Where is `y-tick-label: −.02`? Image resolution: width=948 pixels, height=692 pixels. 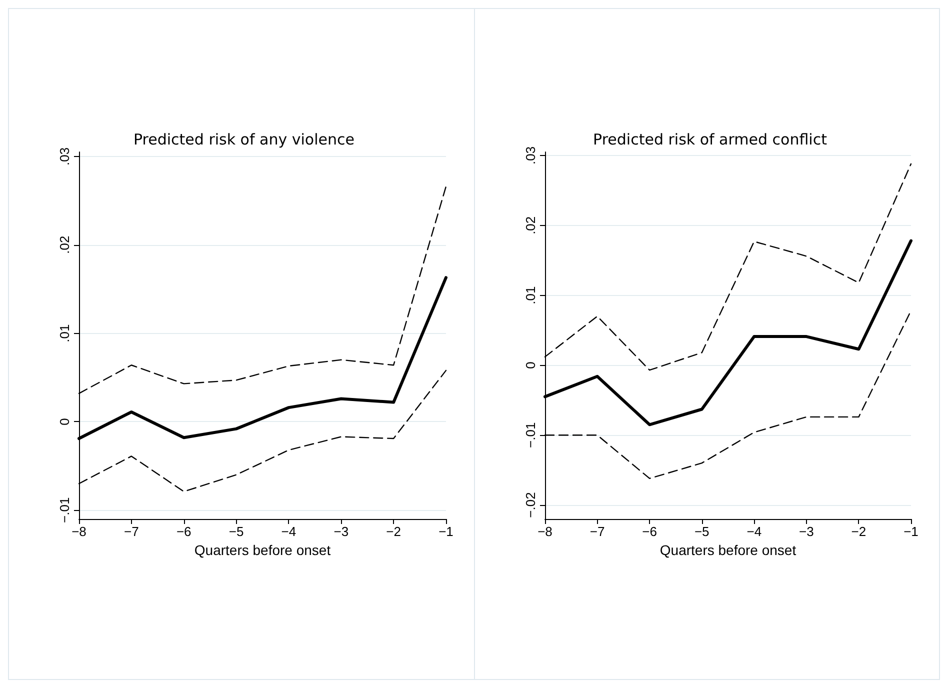
y-tick-label: −.02 is located at coordinates (530, 505).